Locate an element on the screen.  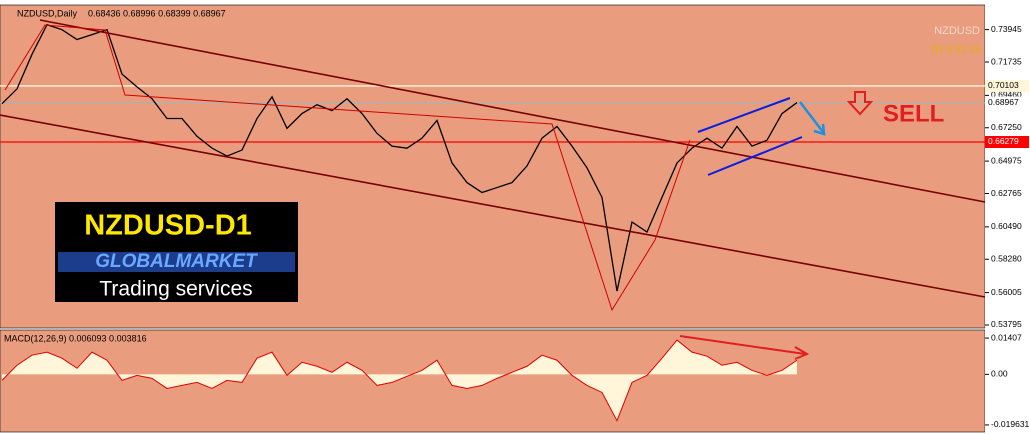
logo-brand: GLOBALMARKET is located at coordinates (176, 261).